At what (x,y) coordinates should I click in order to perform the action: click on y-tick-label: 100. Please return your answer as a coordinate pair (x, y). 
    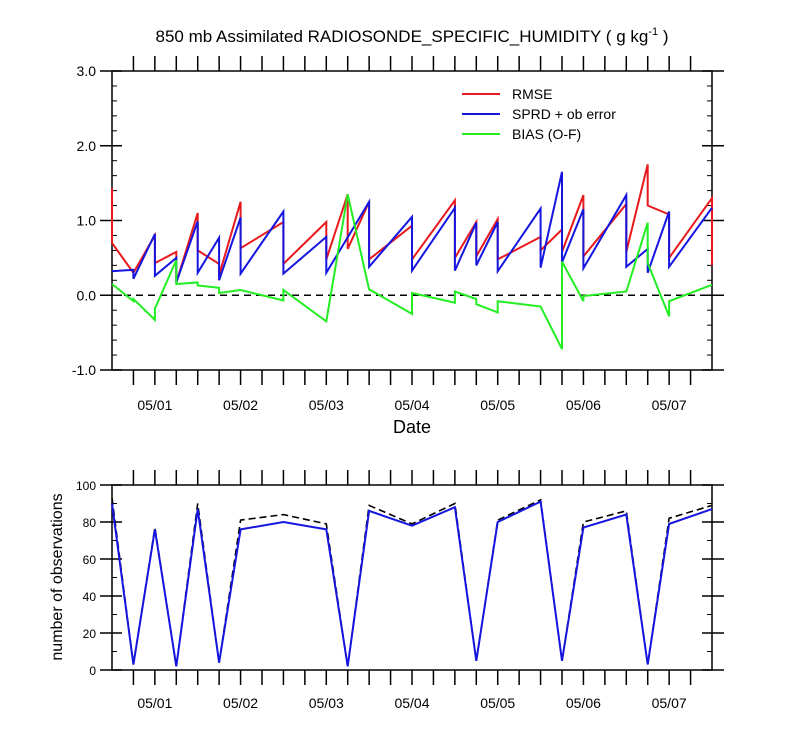
    Looking at the image, I should click on (86, 486).